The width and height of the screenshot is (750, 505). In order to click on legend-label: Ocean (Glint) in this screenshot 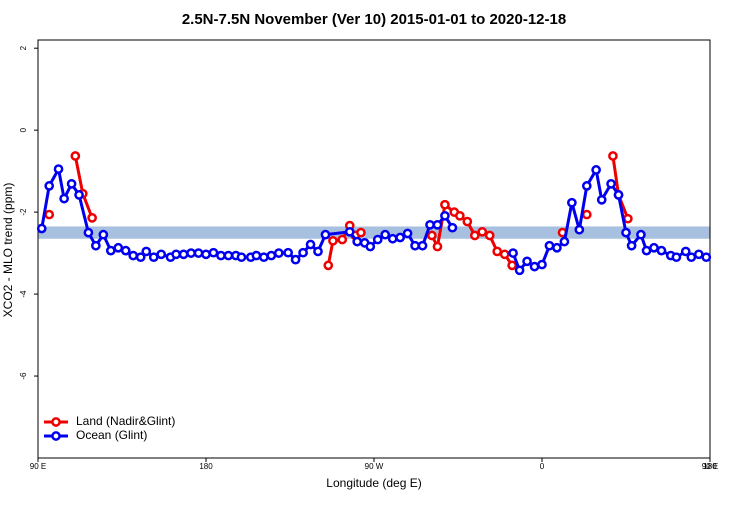, I will do `click(111, 435)`.